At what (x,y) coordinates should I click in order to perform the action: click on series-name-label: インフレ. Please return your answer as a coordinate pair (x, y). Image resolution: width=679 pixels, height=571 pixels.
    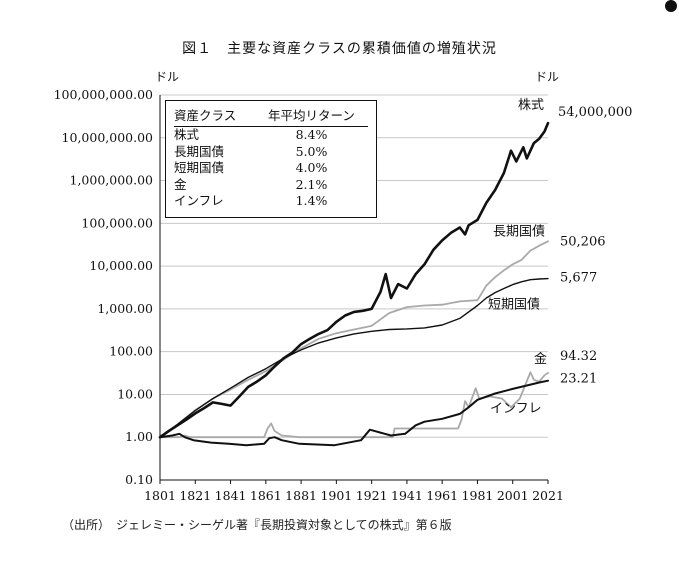
    Looking at the image, I should click on (516, 409).